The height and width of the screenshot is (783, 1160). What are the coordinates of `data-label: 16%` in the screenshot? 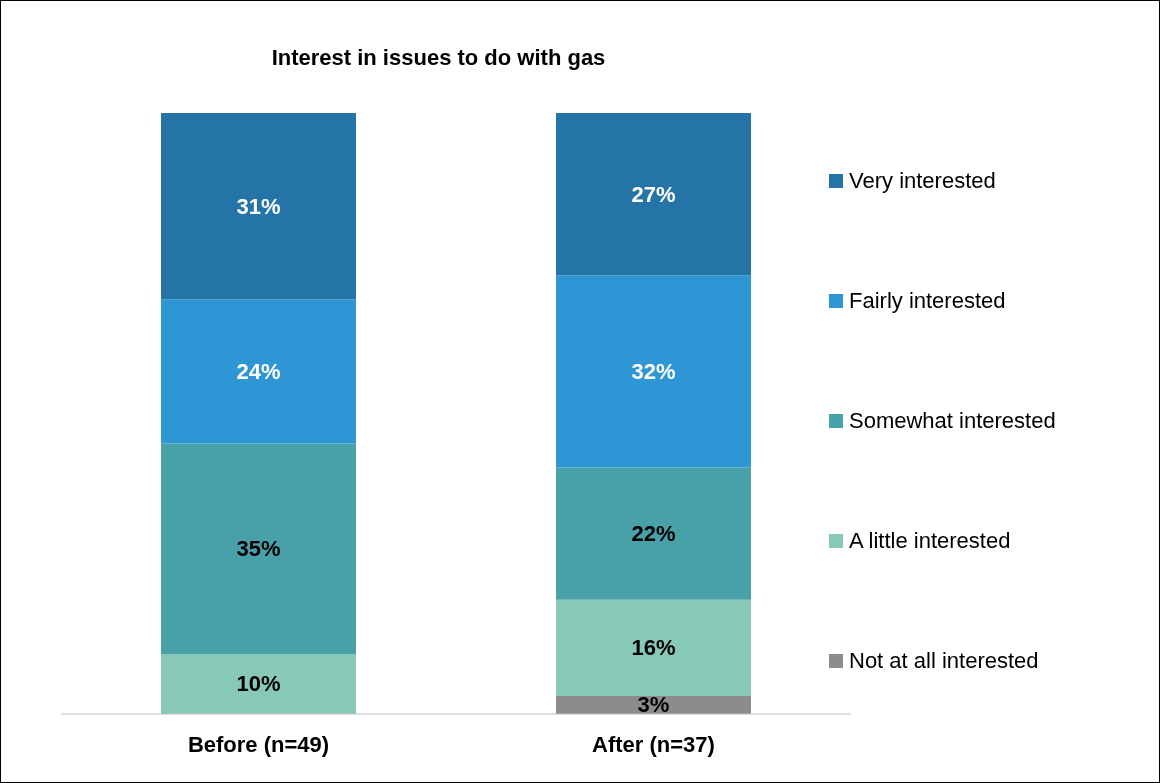 It's located at (653, 648).